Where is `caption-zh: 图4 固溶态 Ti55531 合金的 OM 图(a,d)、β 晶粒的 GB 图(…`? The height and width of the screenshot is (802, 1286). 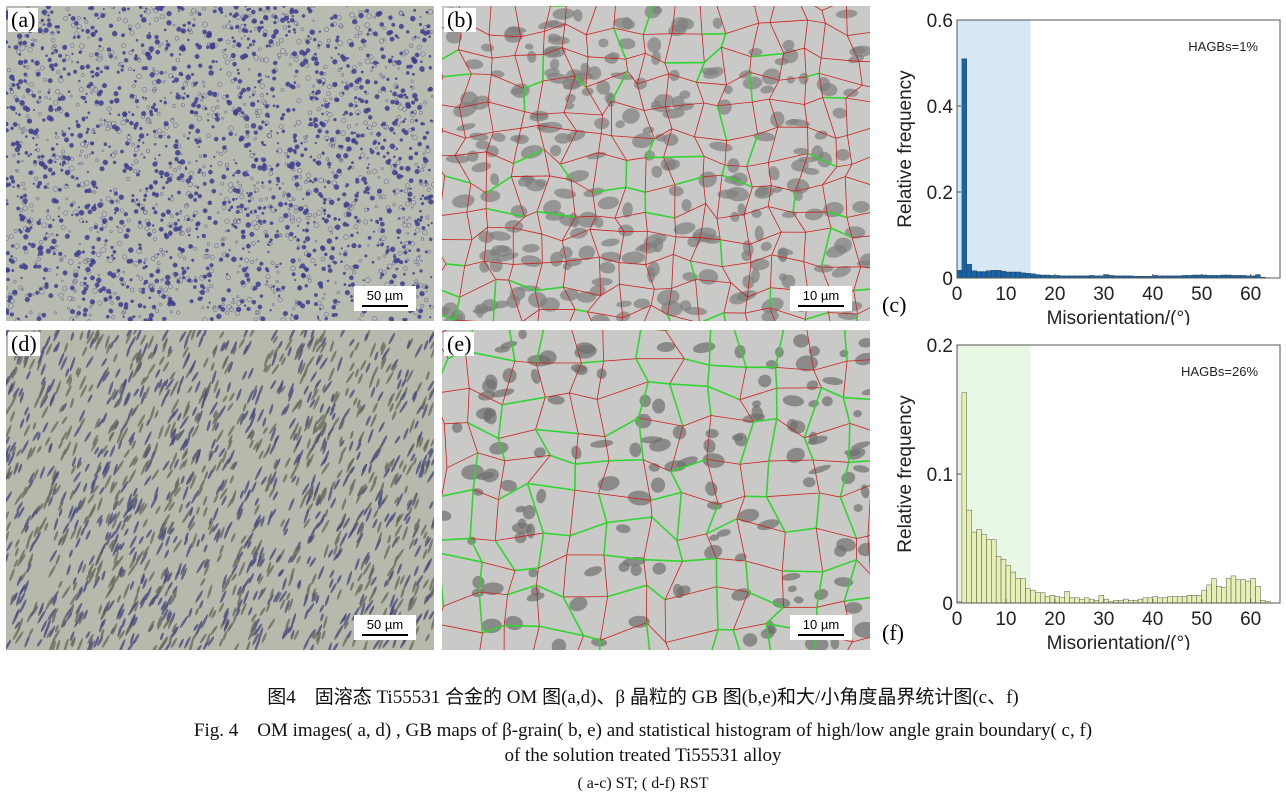 caption-zh: 图4 固溶态 Ti55531 合金的 OM 图(a,d)、β 晶粒的 GB 图(… is located at coordinates (643, 697).